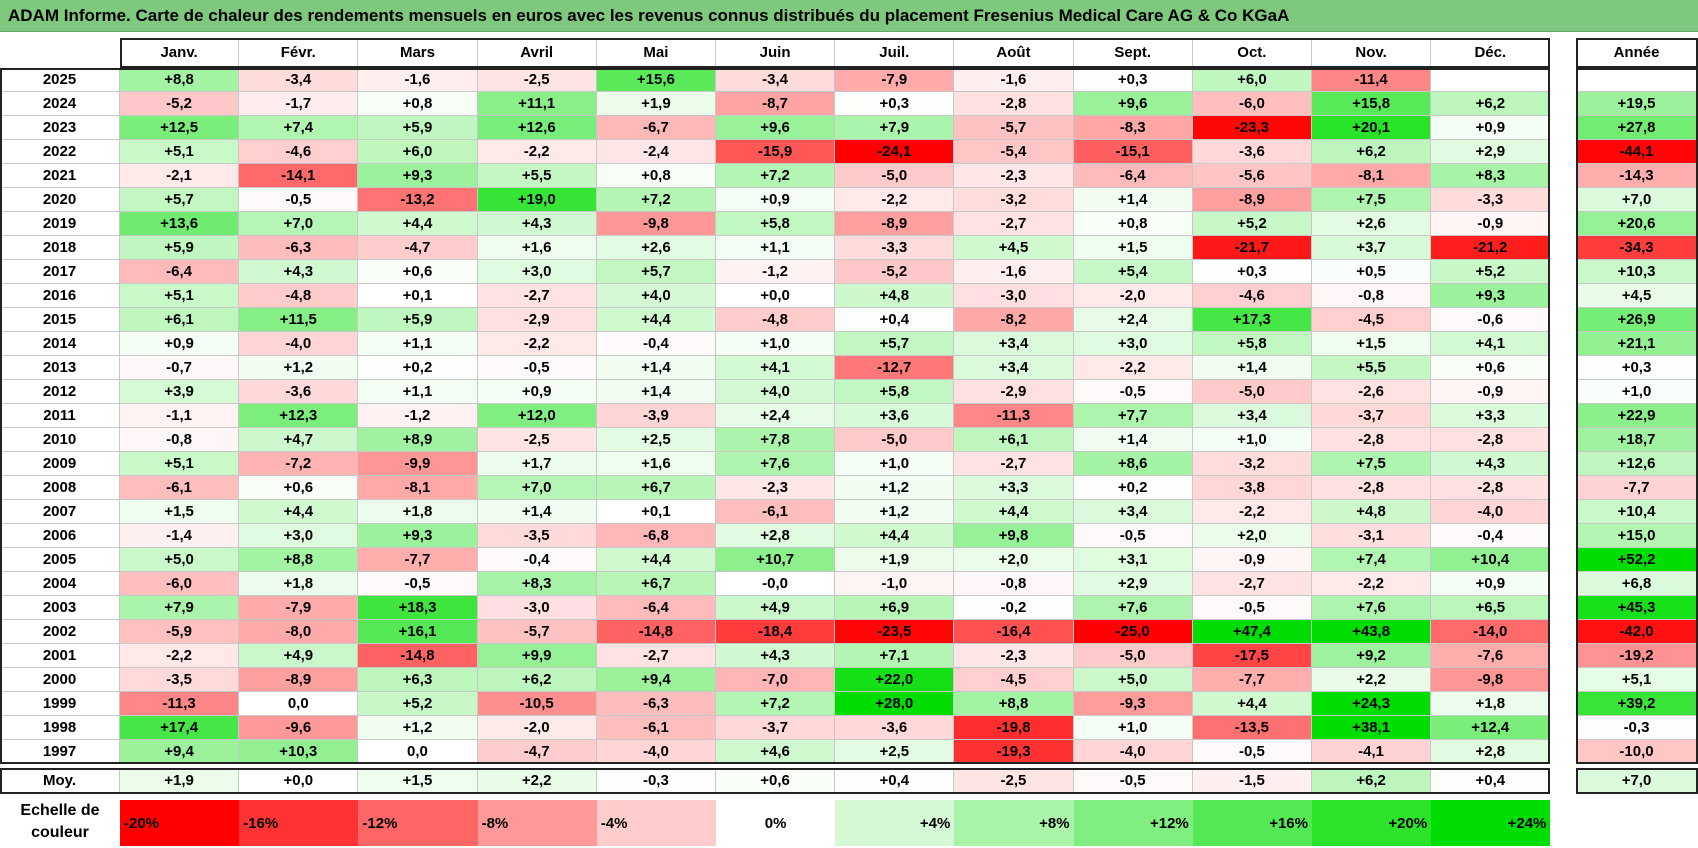  I want to click on annual-cell: -19,2, so click(1637, 656).